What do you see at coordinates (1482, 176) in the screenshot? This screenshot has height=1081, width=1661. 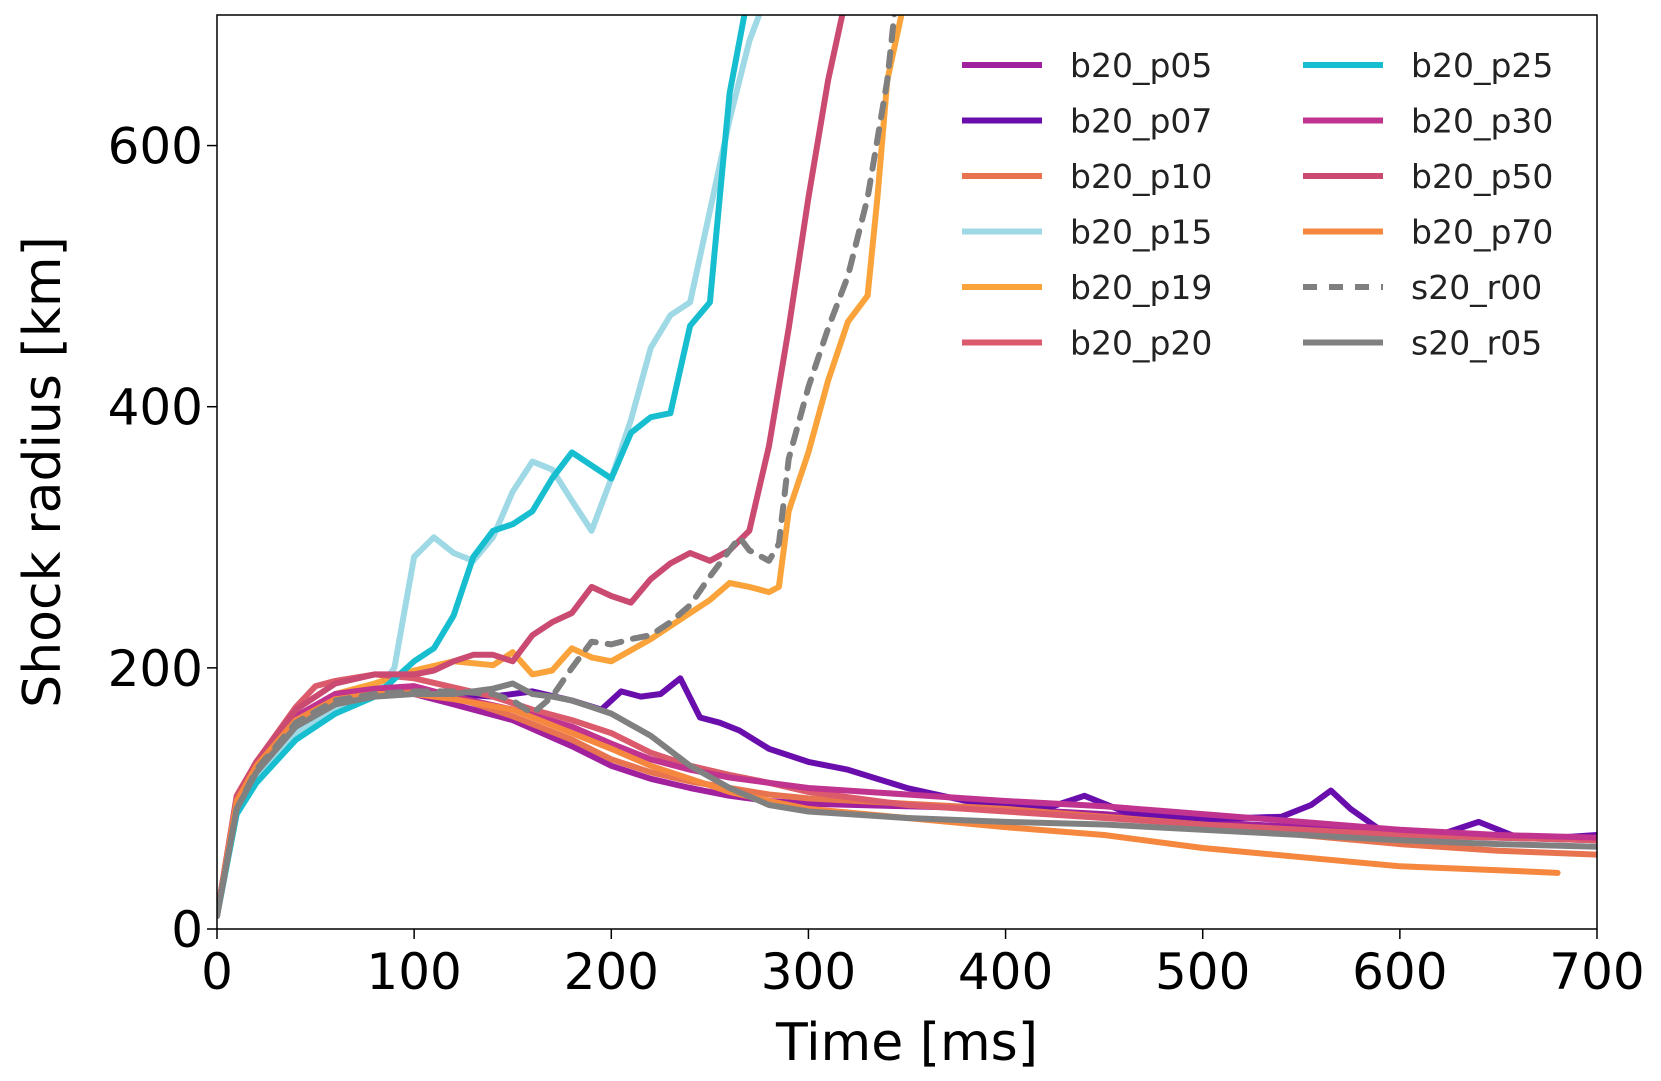 I see `legend-label: b20_p50` at bounding box center [1482, 176].